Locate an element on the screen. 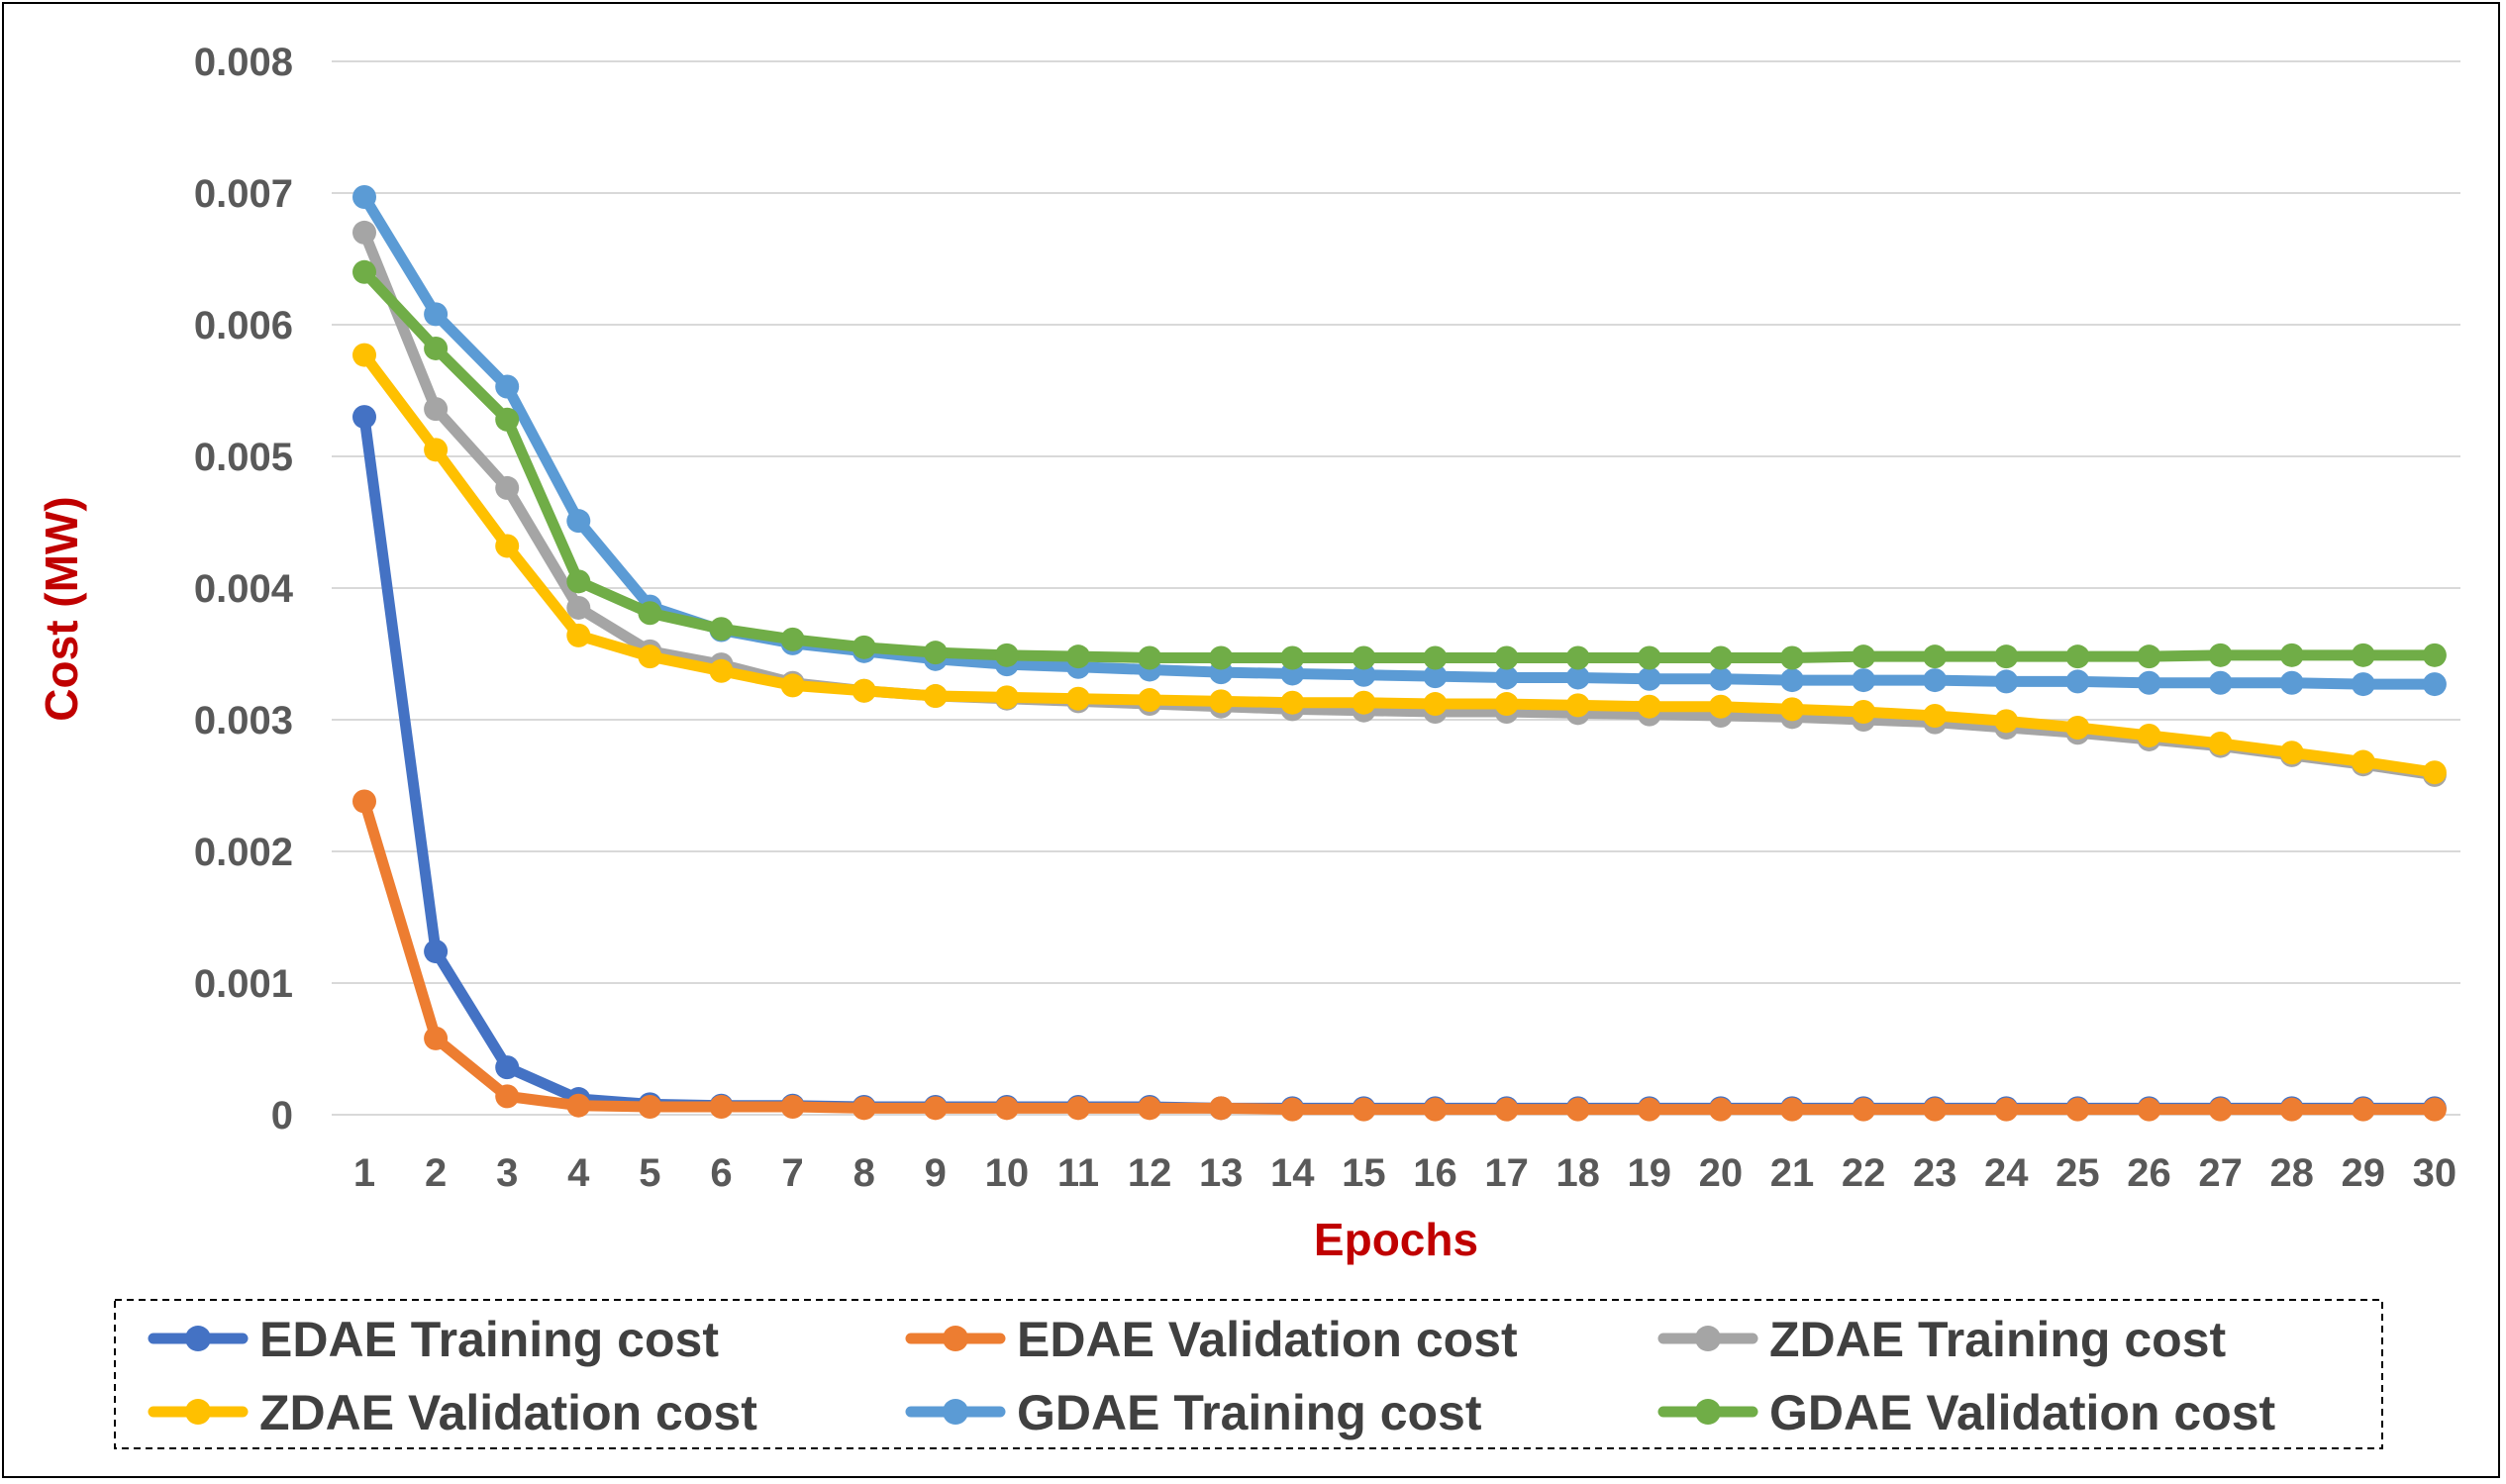  x-tick-label: 21 is located at coordinates (1792, 1173).